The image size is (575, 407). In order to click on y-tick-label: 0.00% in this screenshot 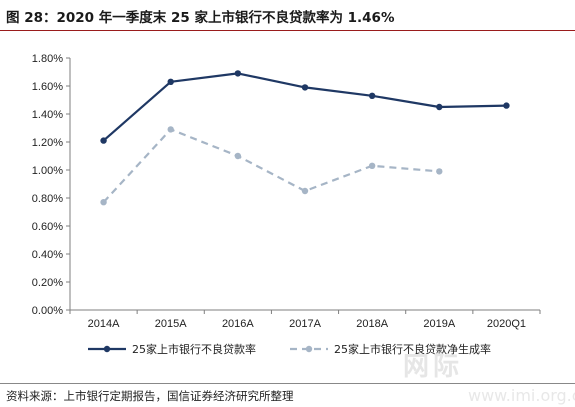, I will do `click(47, 311)`.